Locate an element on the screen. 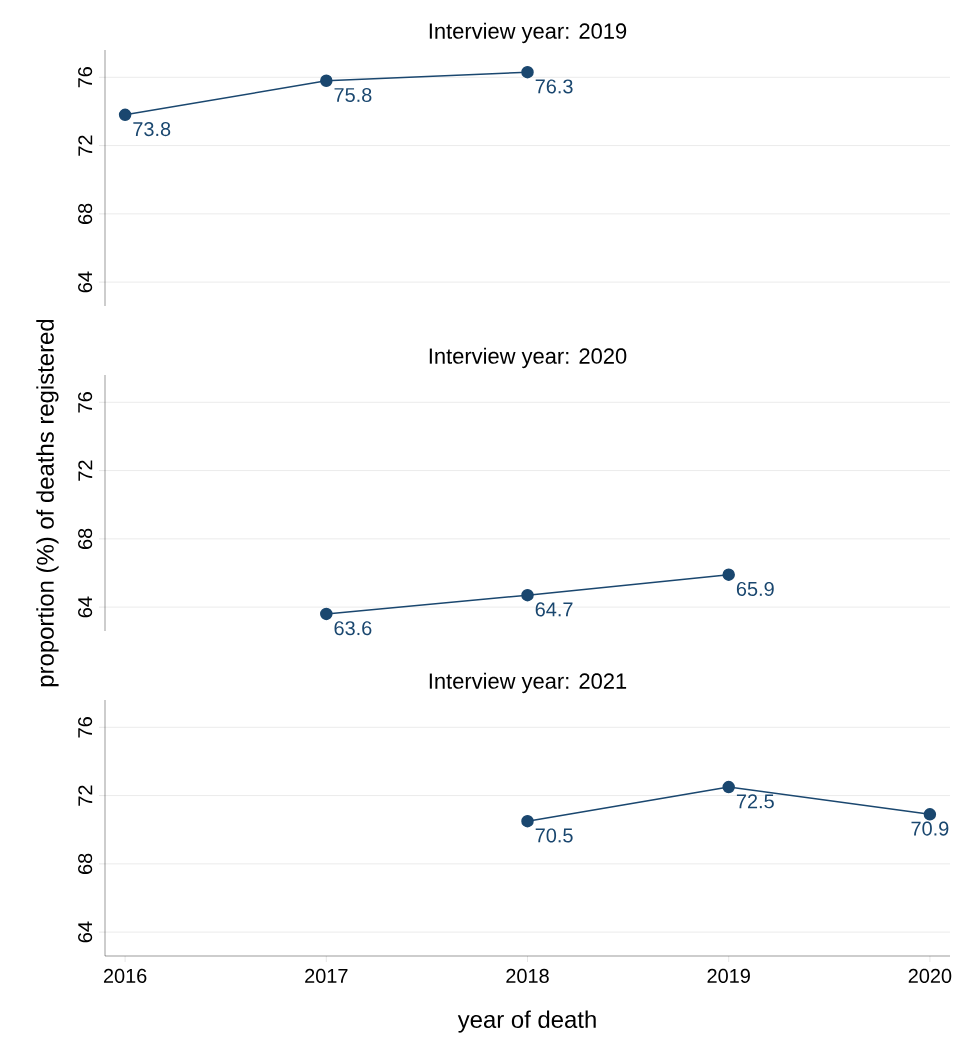 The width and height of the screenshot is (964, 1056). x-tick-label: 2019 is located at coordinates (728, 975).